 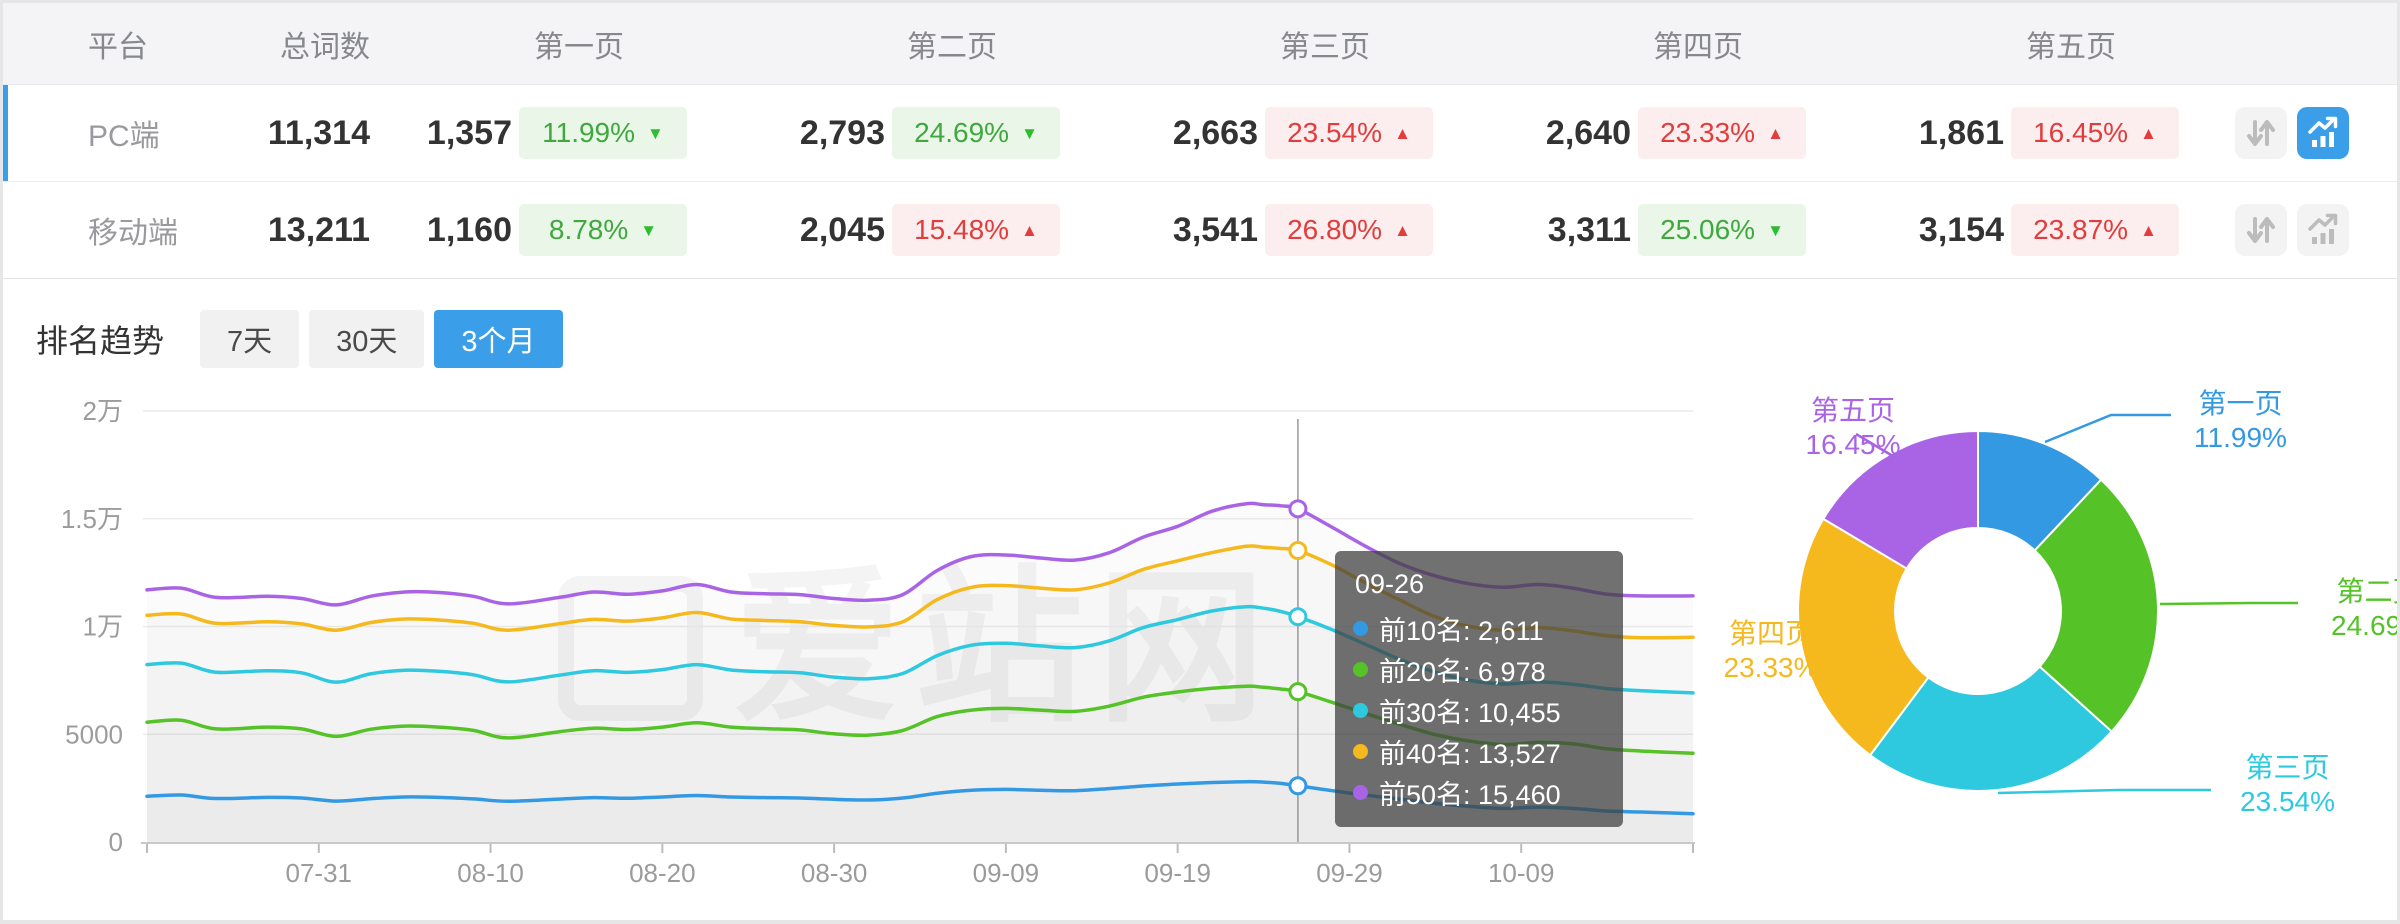 I want to click on percent-value: 15.48%, so click(x=962, y=229).